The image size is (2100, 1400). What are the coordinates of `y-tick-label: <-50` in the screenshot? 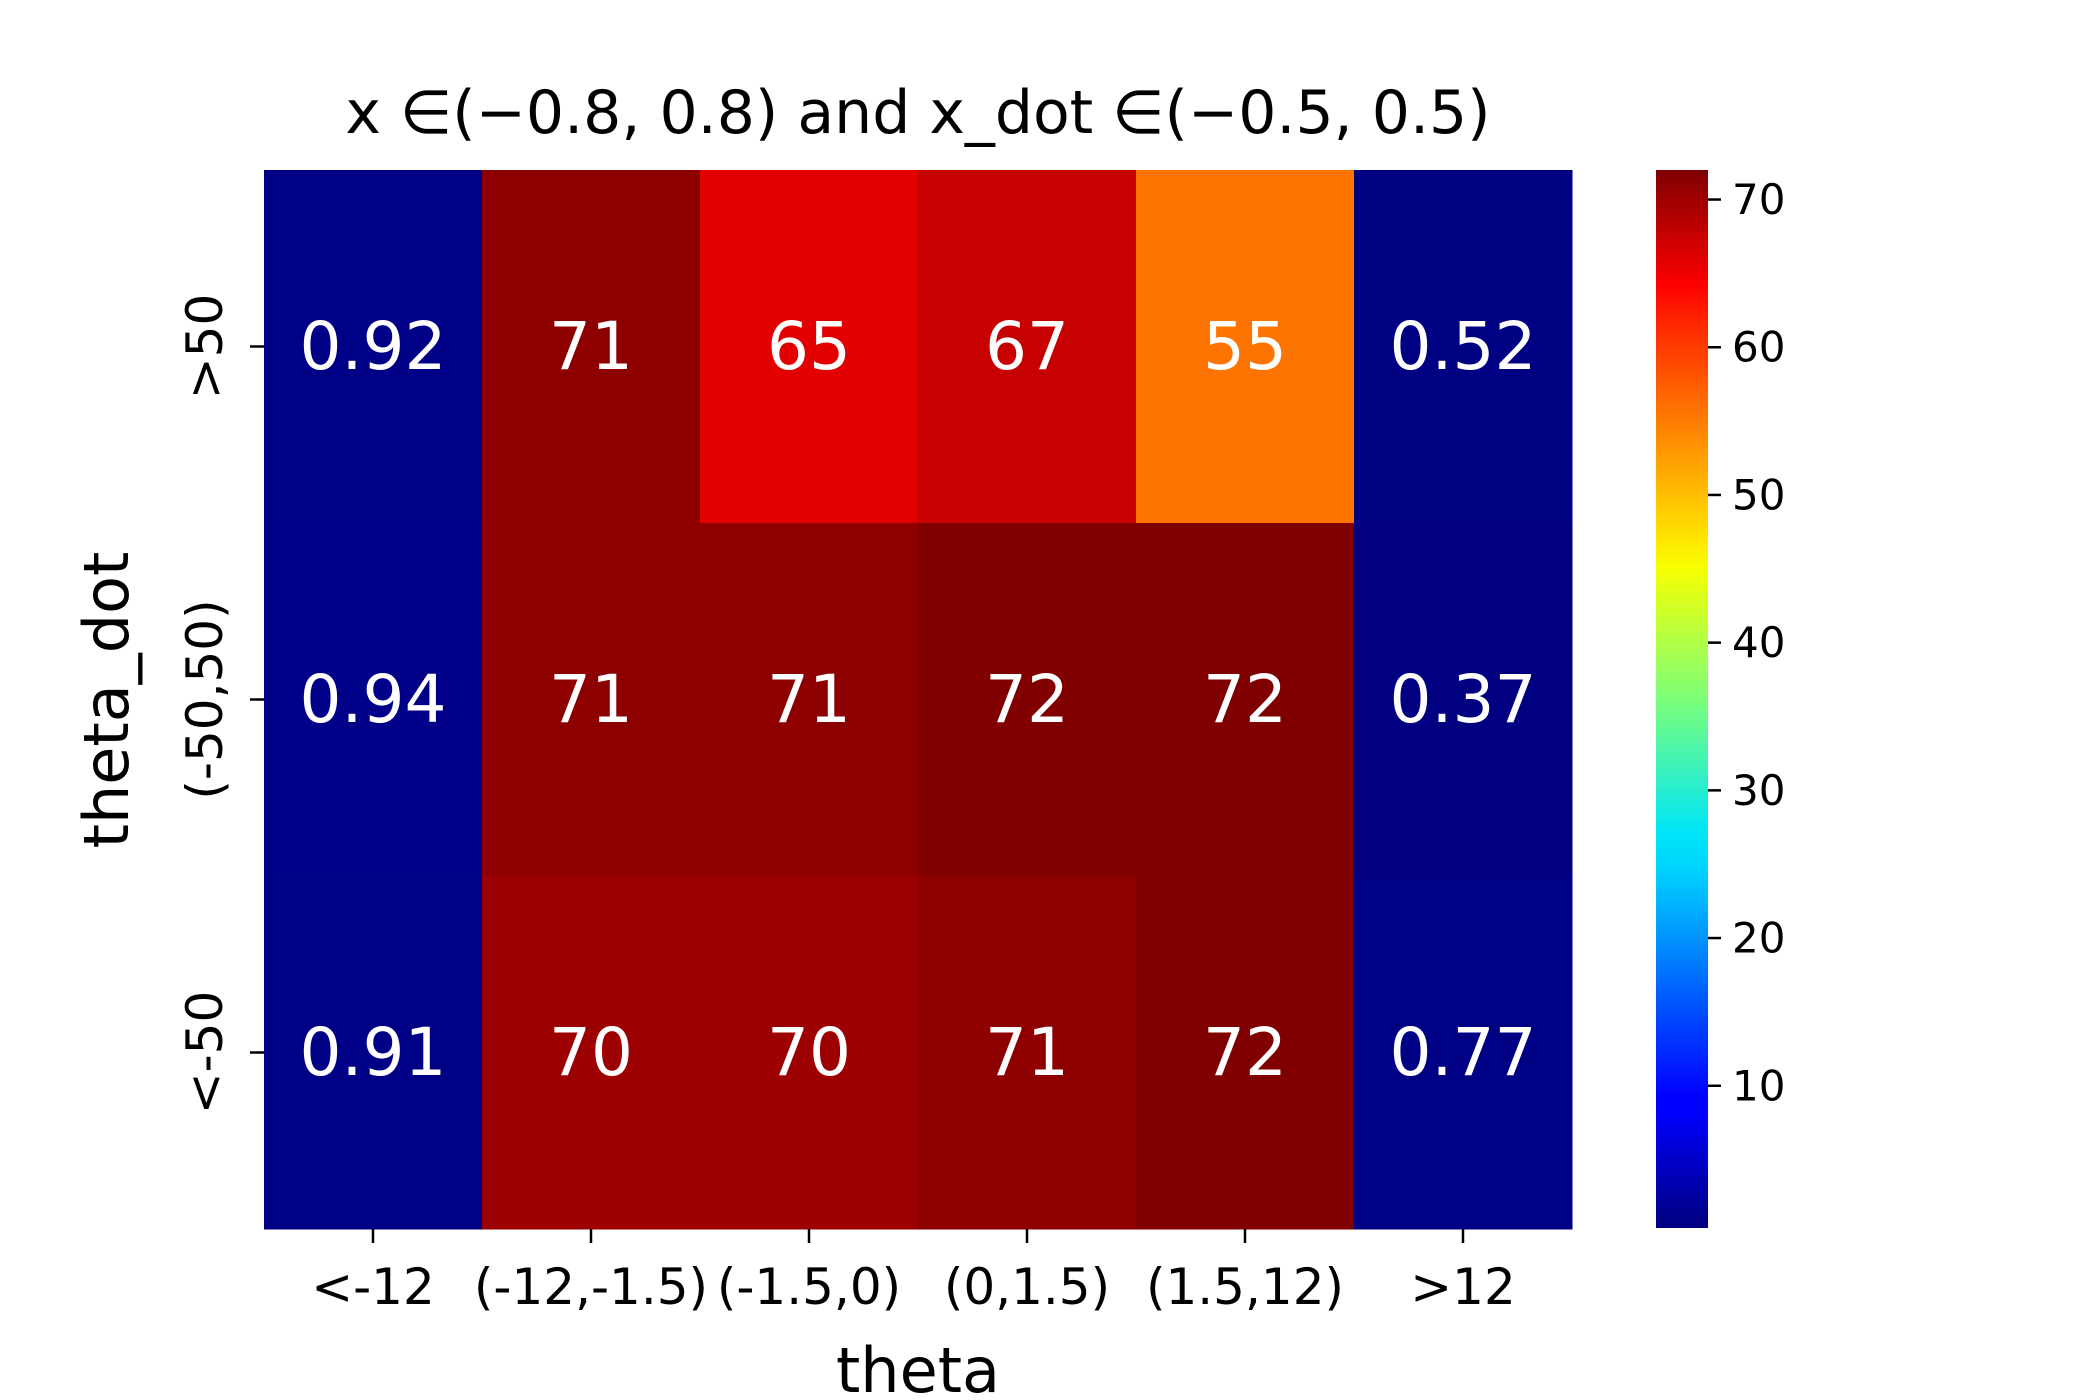 It's located at (205, 1053).